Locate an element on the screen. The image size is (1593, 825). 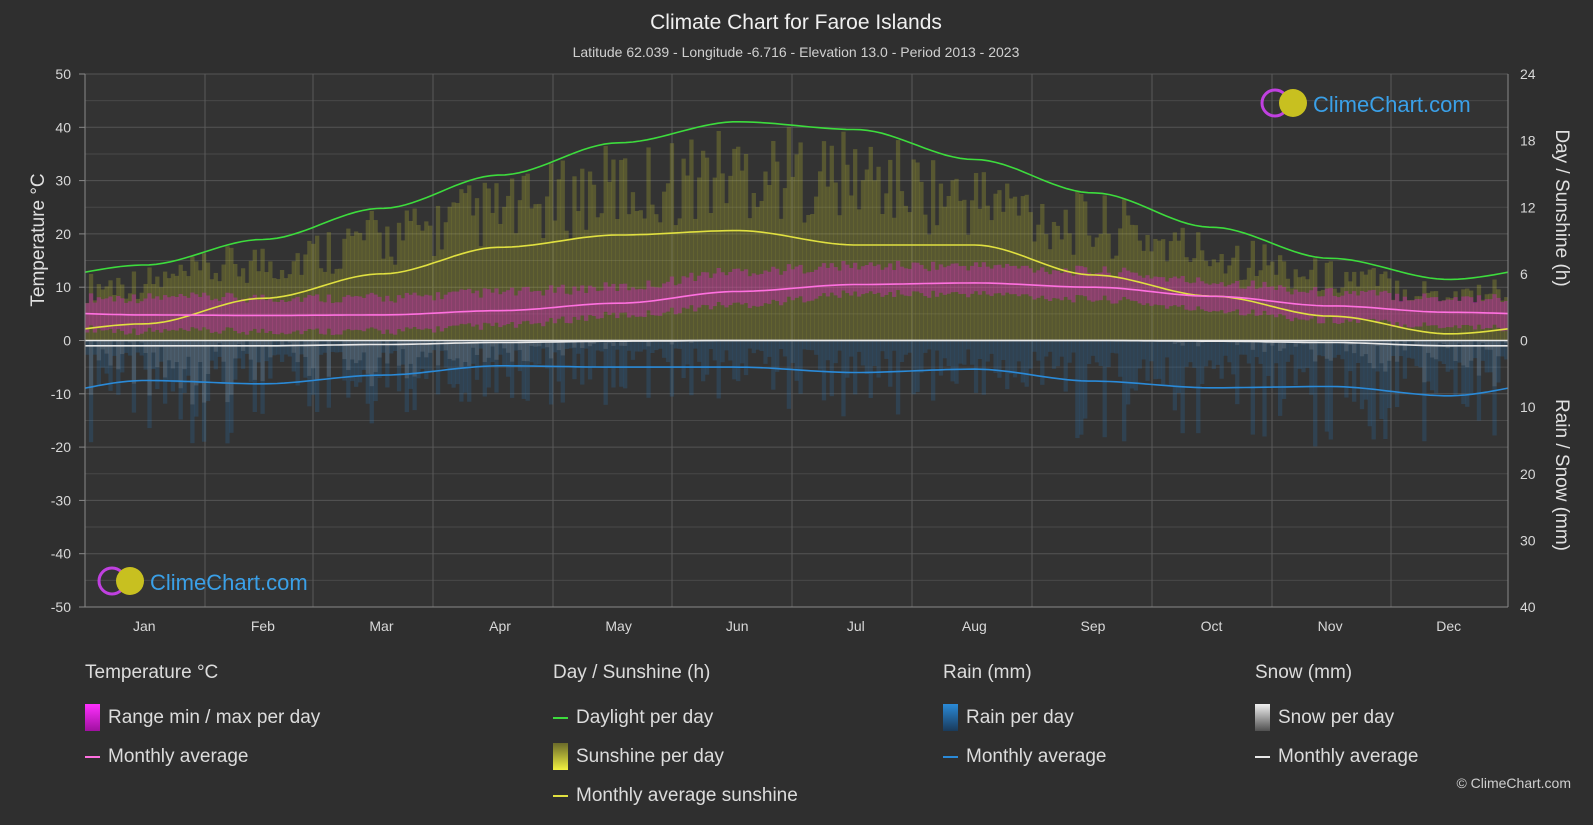
y-left-tick-label: -10 is located at coordinates (61, 394).